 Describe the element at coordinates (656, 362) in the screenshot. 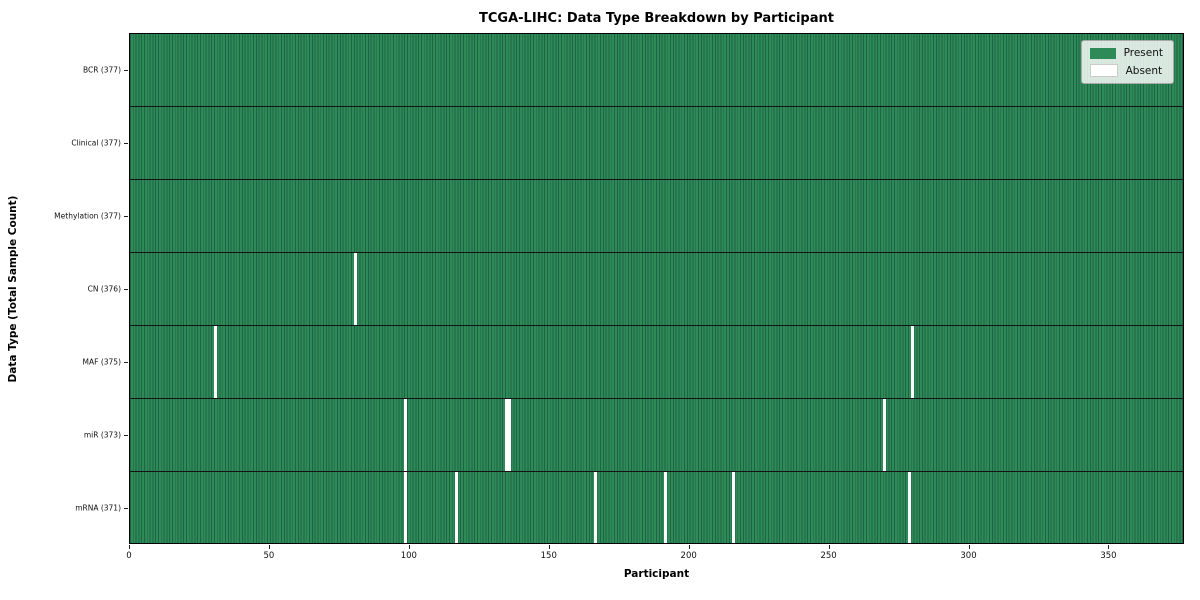

I see `heatmap-row-maf` at that location.